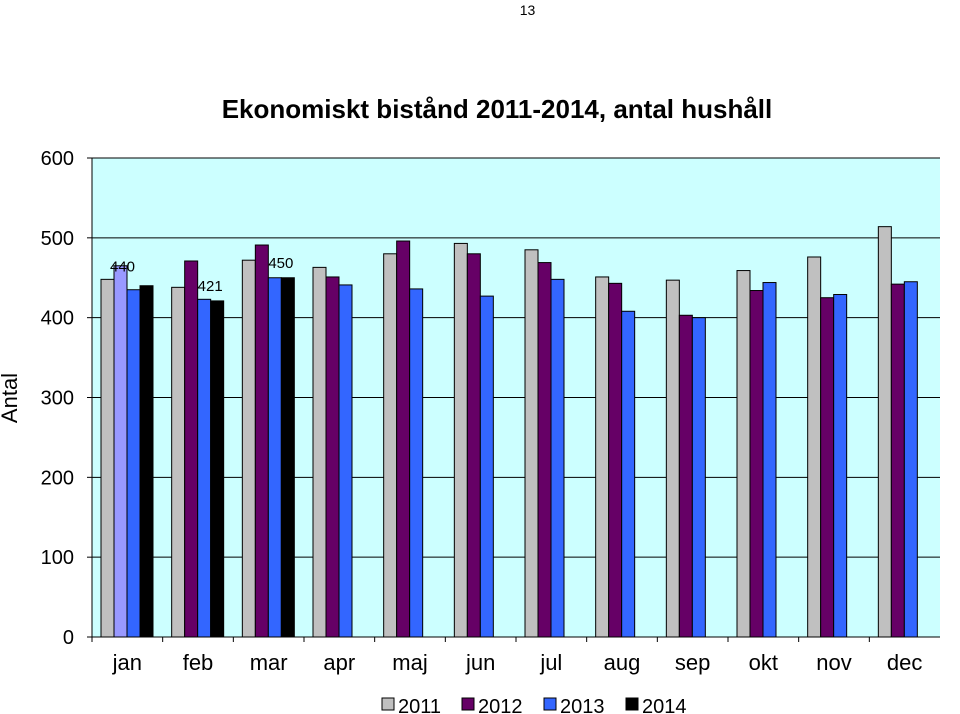 The height and width of the screenshot is (714, 960). I want to click on x-tick-label: okt, so click(763, 662).